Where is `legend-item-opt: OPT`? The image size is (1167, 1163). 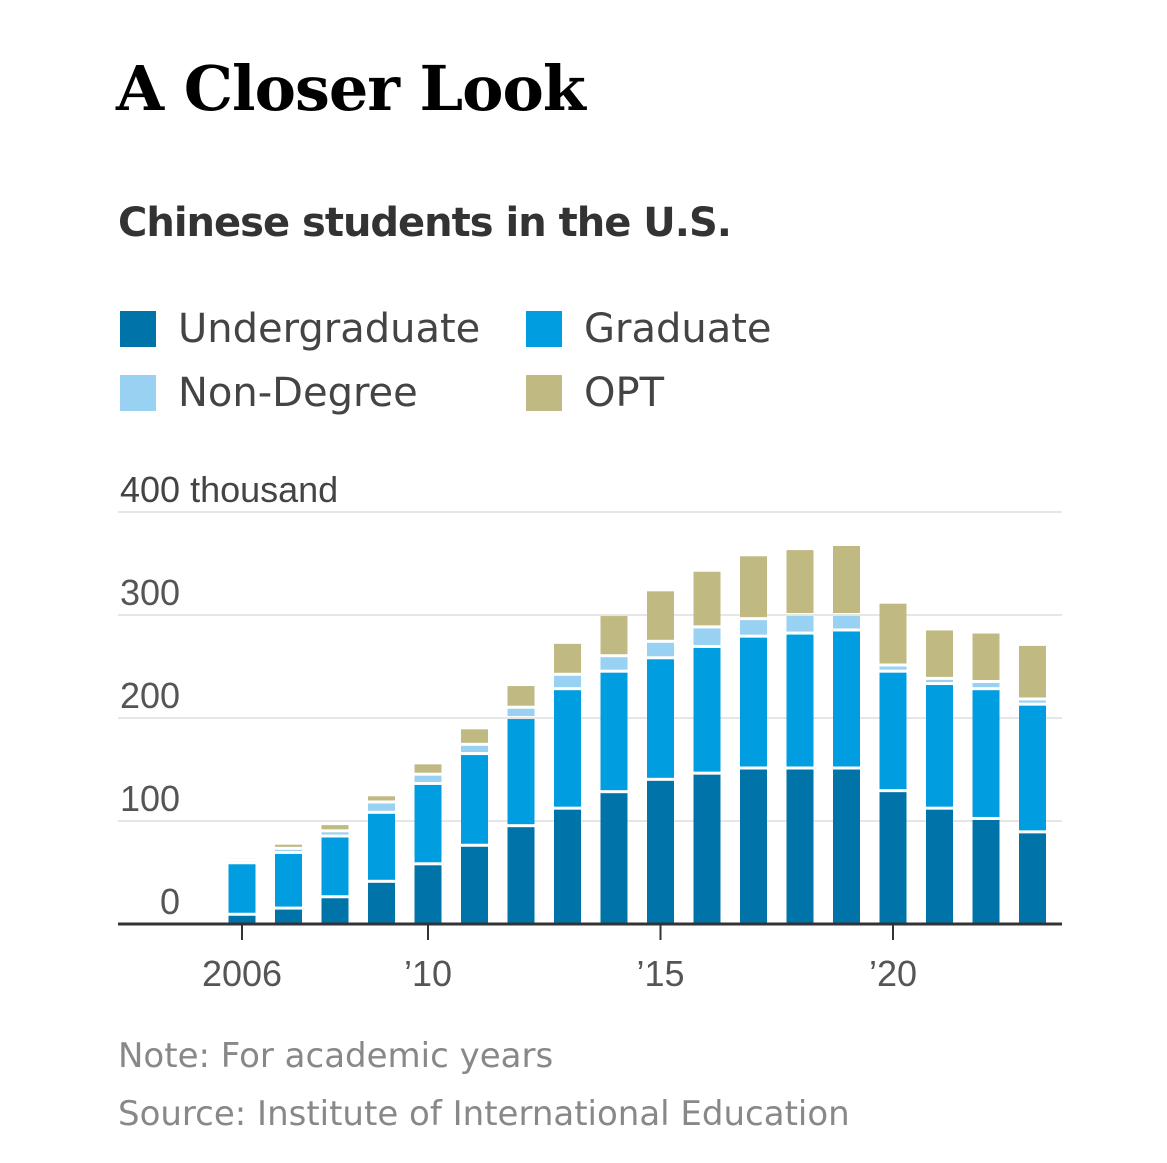 legend-item-opt: OPT is located at coordinates (595, 393).